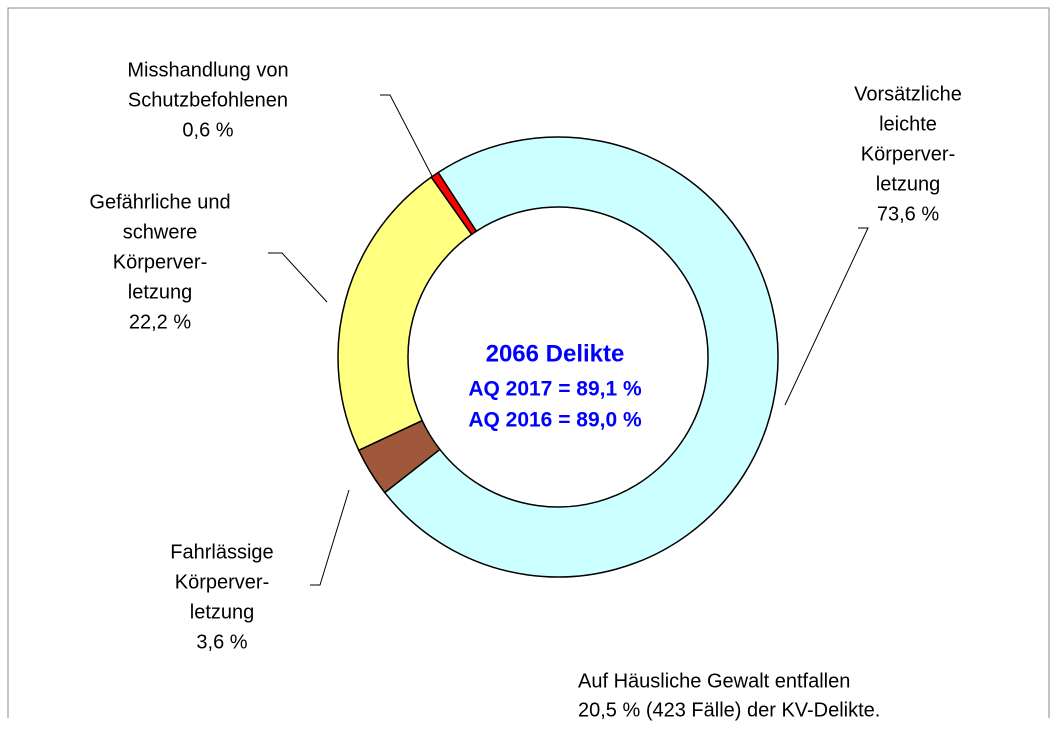 The height and width of the screenshot is (731, 1057). What do you see at coordinates (908, 94) in the screenshot?
I see `slice-label: Vorsätzliche` at bounding box center [908, 94].